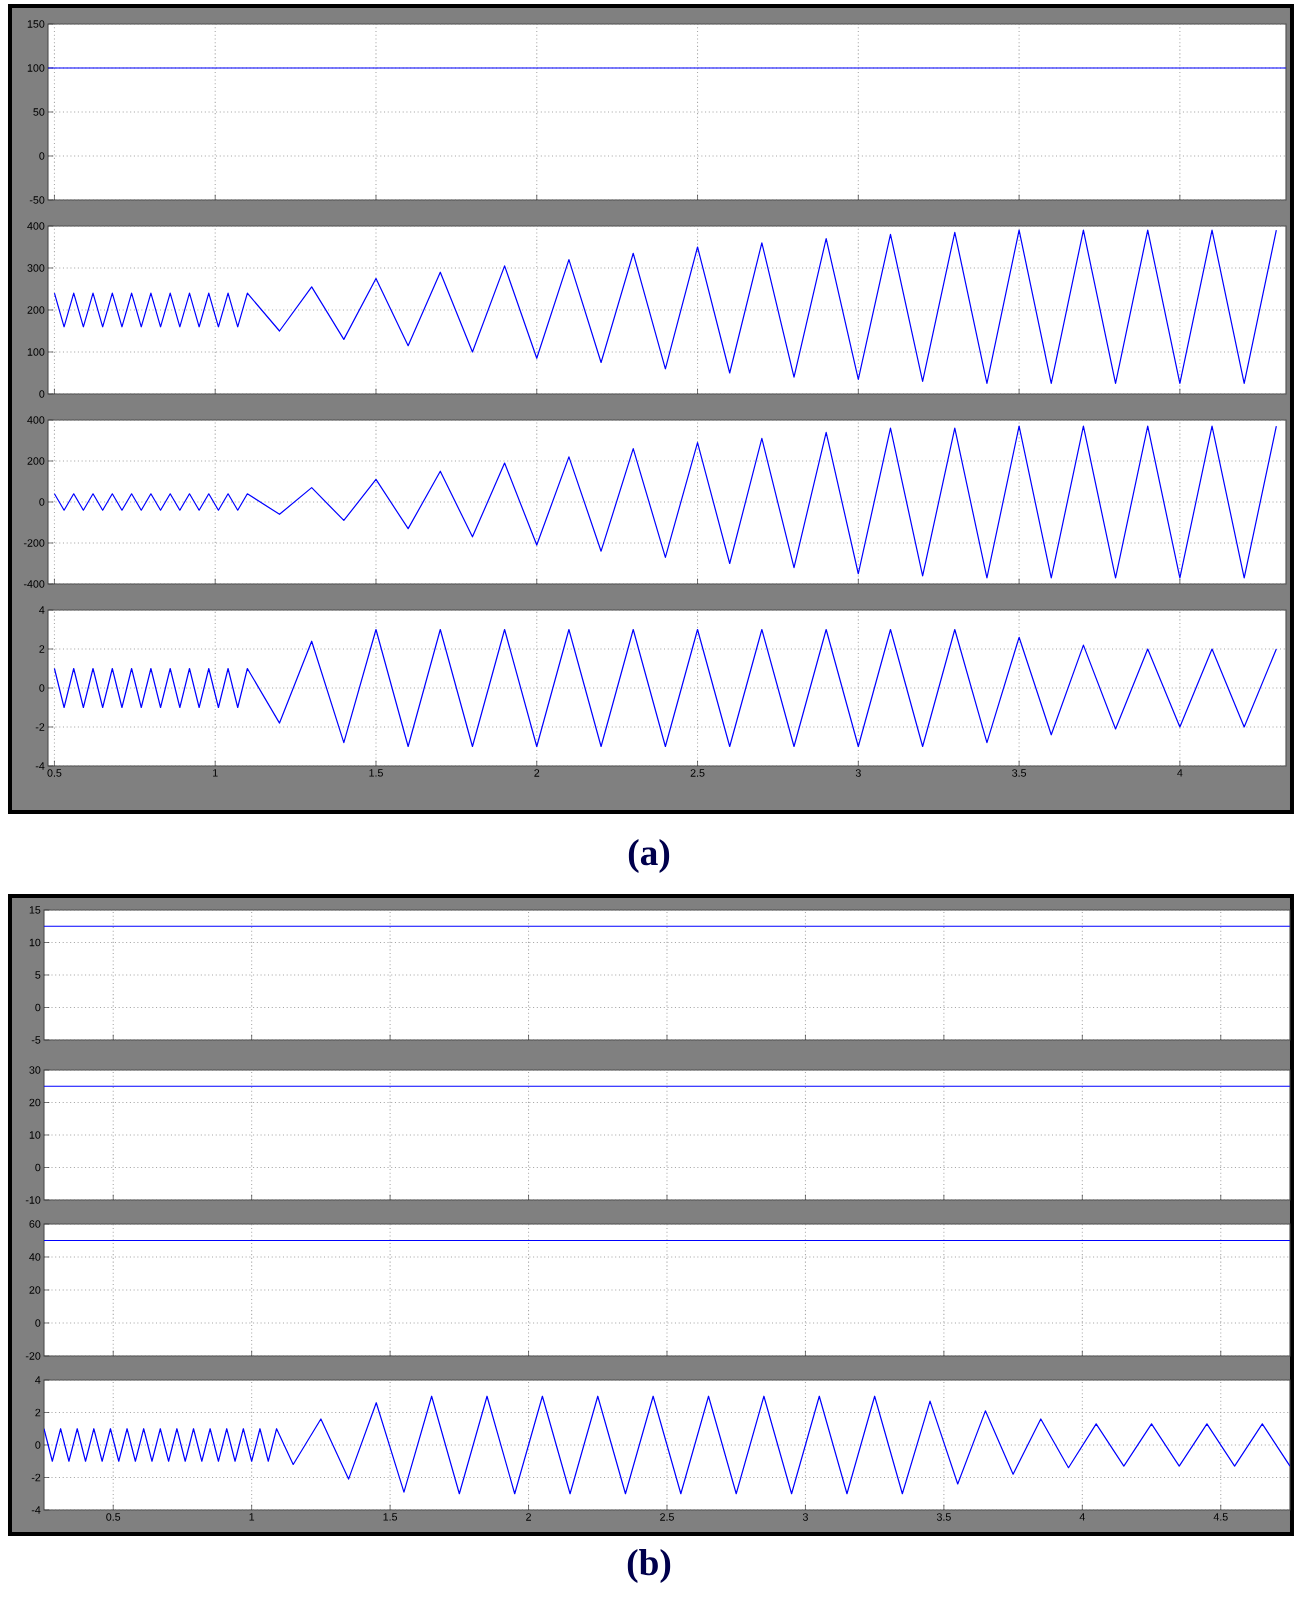 The image size is (1298, 1606). I want to click on text: (a), so click(649, 856).